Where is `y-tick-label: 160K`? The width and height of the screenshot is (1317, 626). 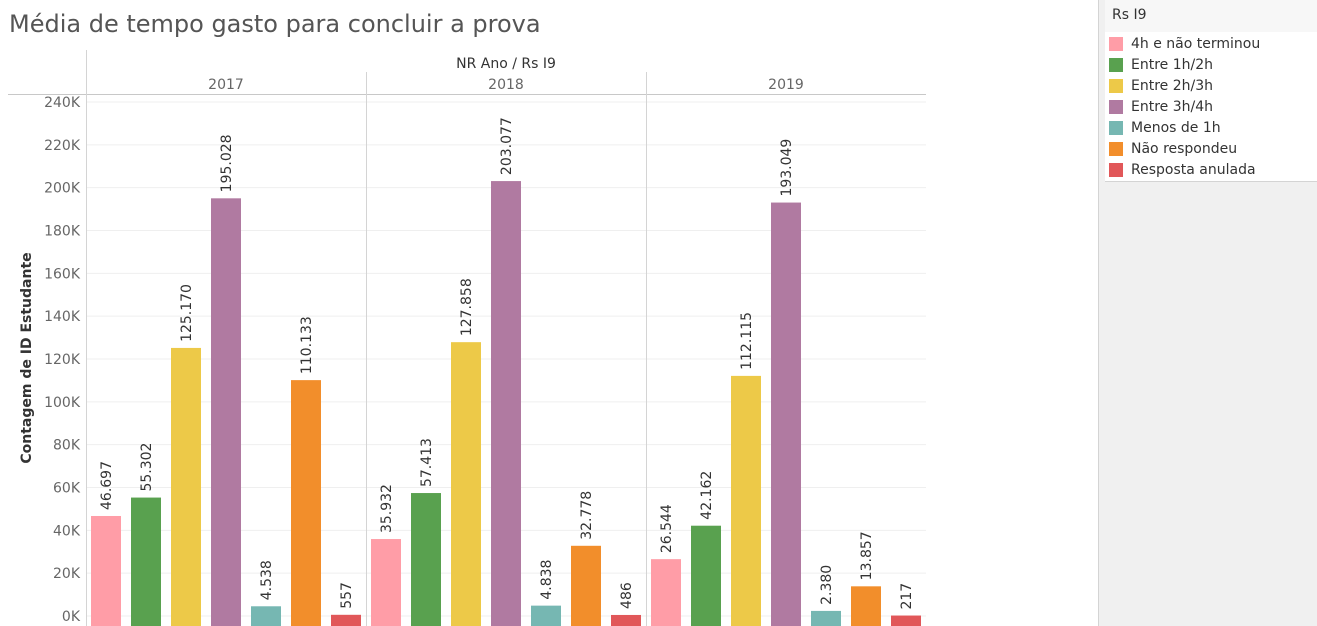
y-tick-label: 160K is located at coordinates (62, 274).